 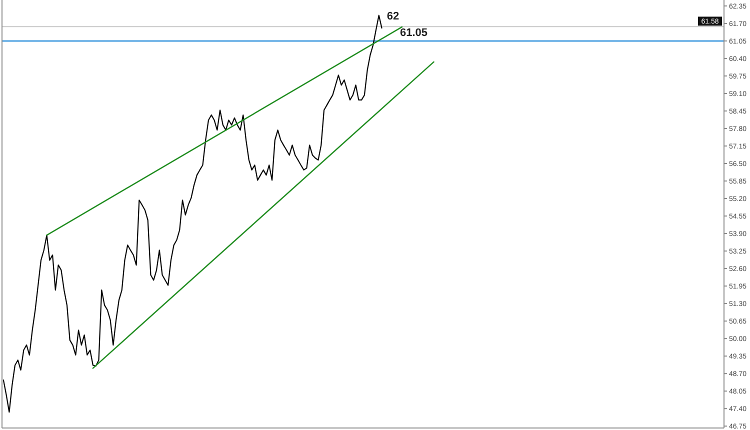 What do you see at coordinates (414, 32) in the screenshot?
I see `ref-line-label: 61.05` at bounding box center [414, 32].